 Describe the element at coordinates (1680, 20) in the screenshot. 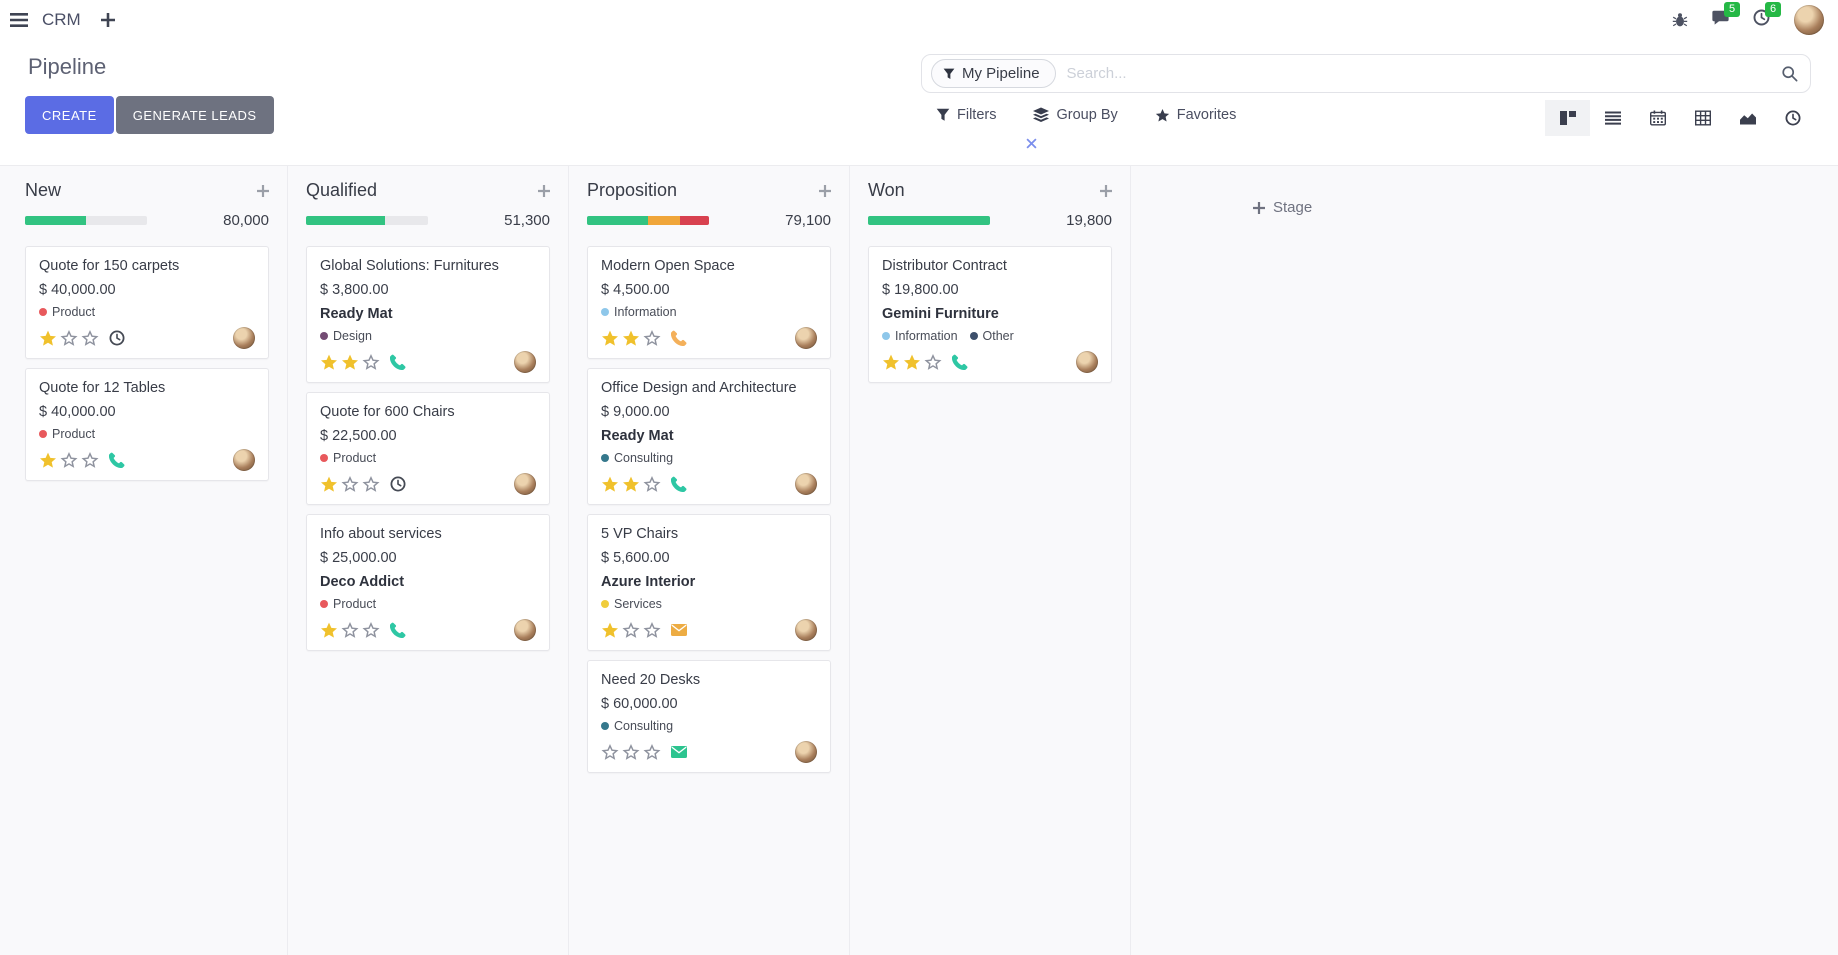

I see `bug-icon` at that location.